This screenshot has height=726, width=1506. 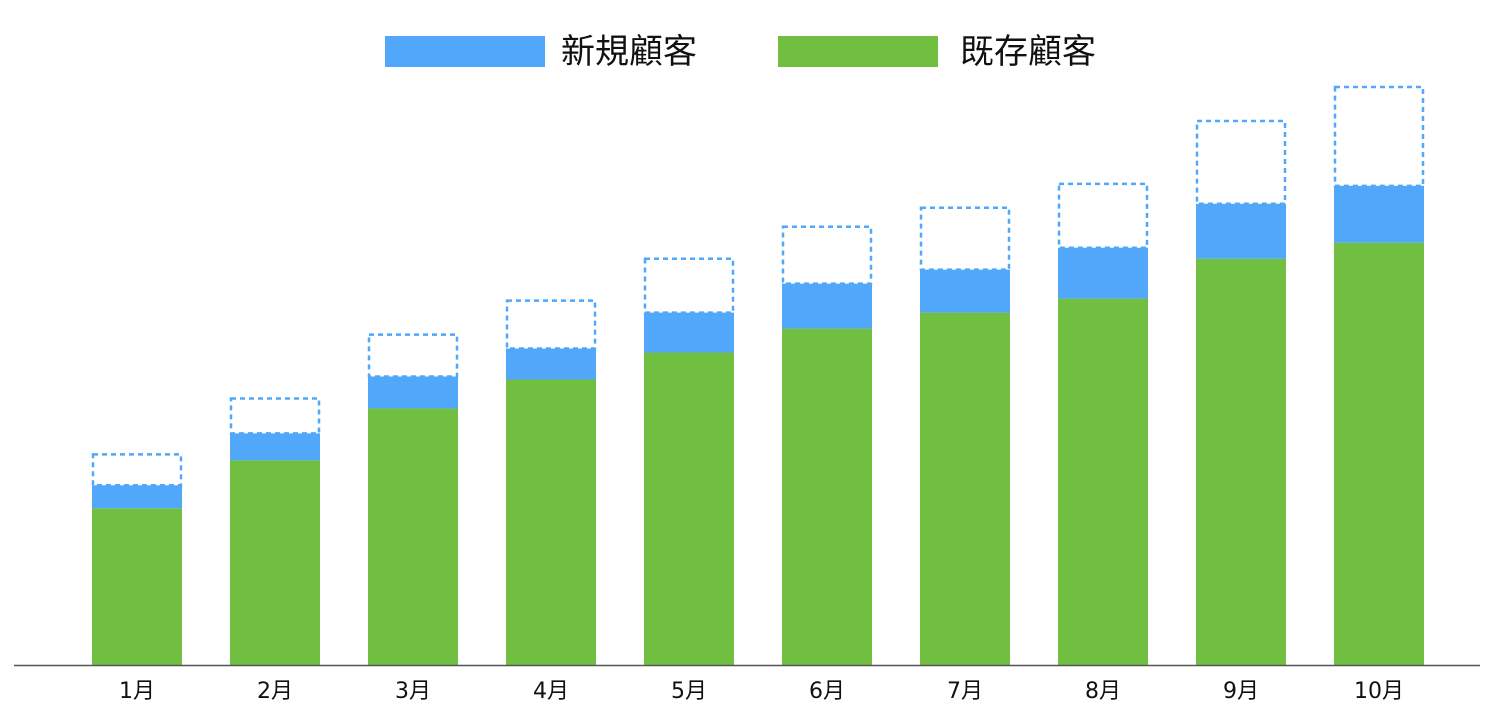 I want to click on x-tick-label: 3月, so click(x=413, y=691).